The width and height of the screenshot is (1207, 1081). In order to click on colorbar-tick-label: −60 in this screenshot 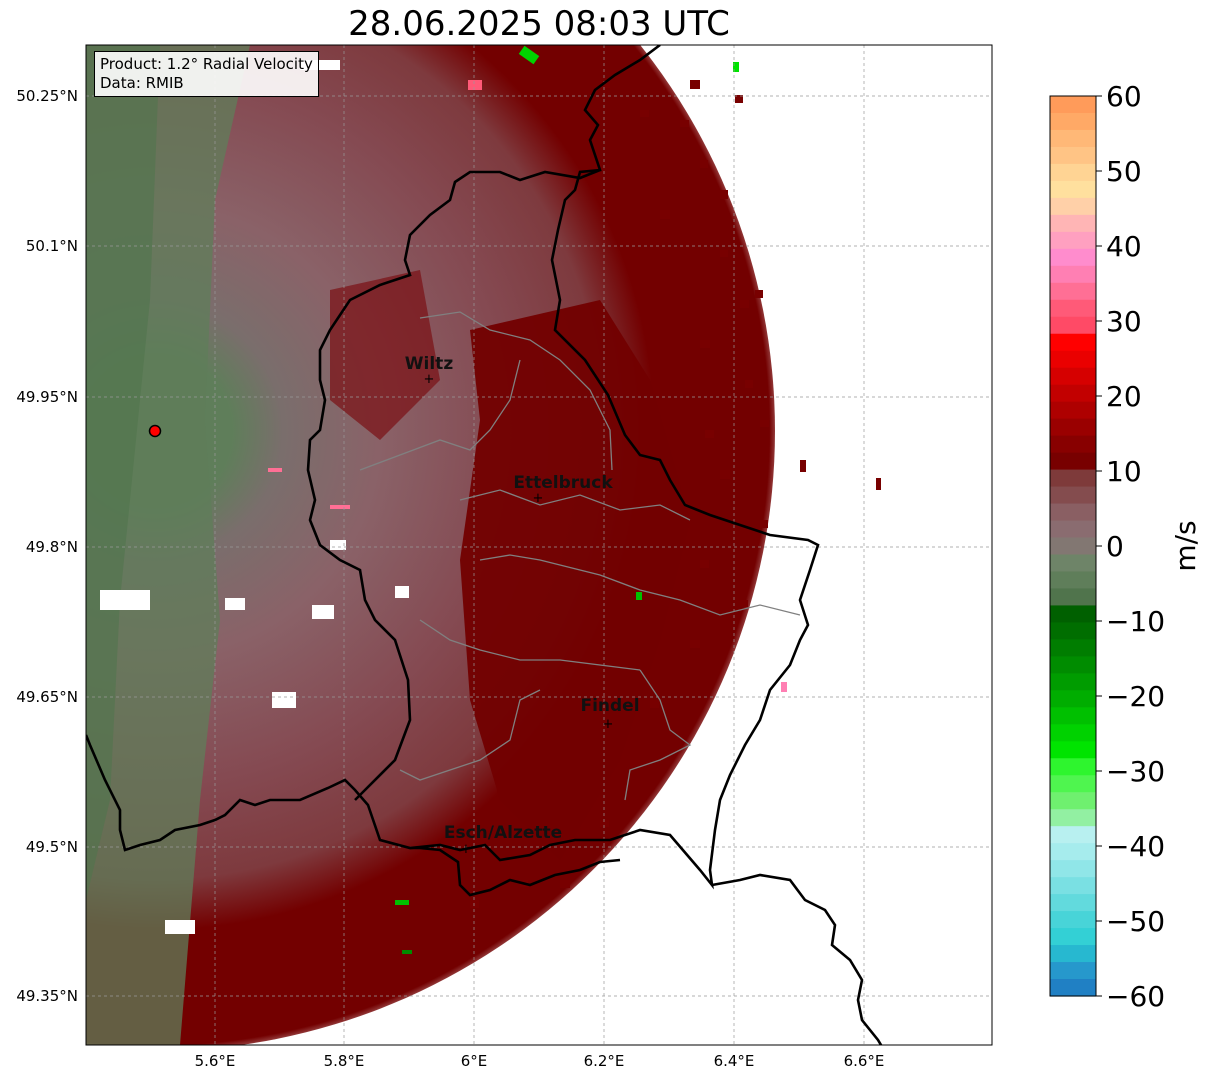, I will do `click(1135, 996)`.